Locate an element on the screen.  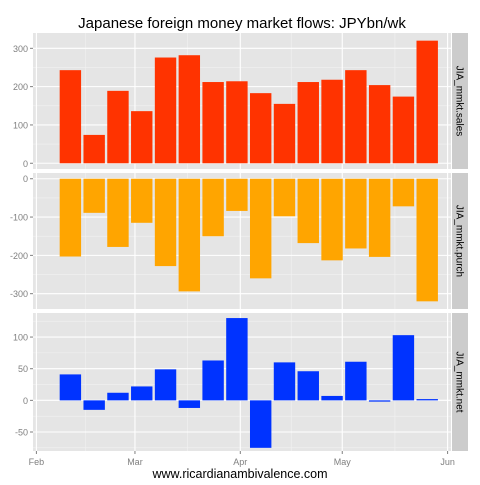
x-axis-label: www.ricardianambivalence.com is located at coordinates (239, 473).